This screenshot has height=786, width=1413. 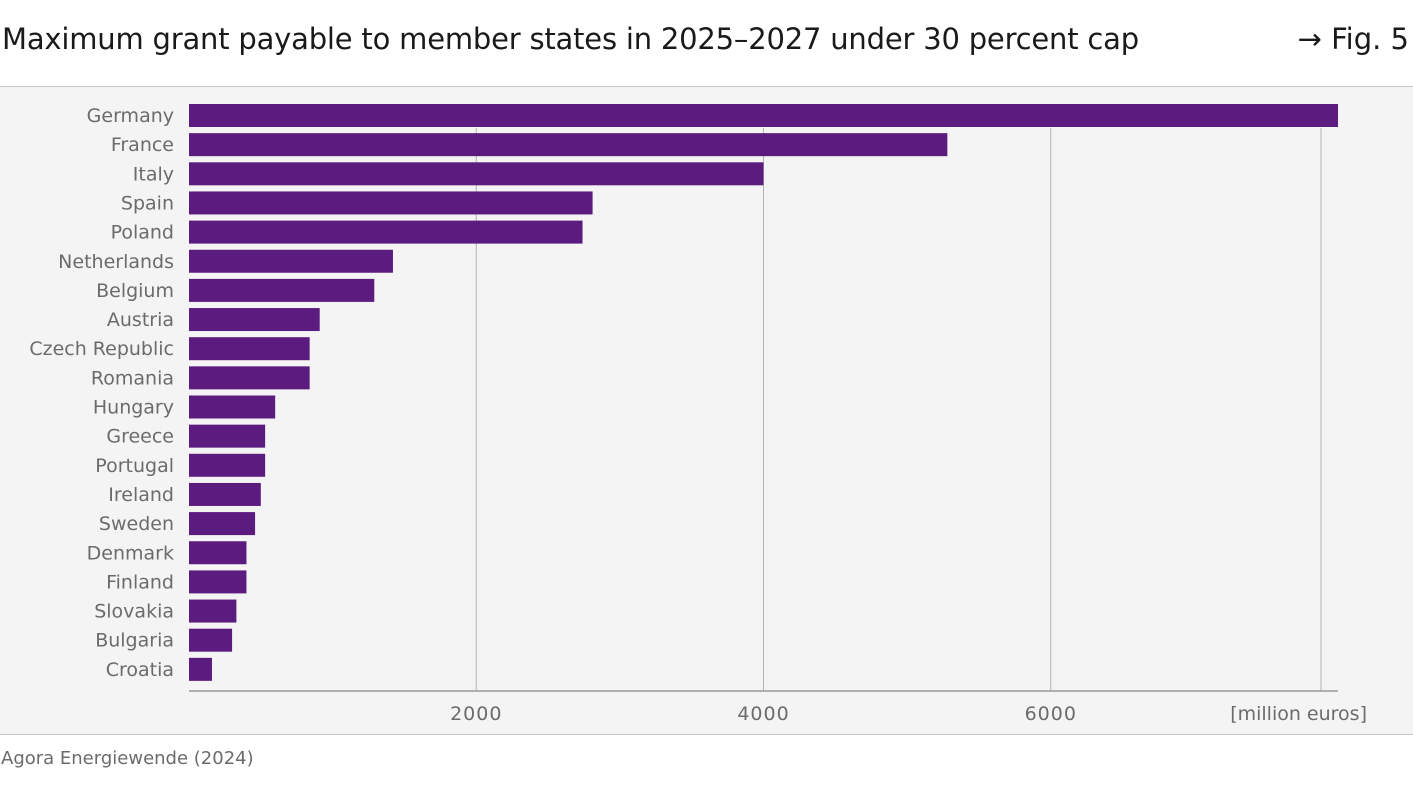 I want to click on source-note: Agora Energiewende (2024), so click(x=127, y=758).